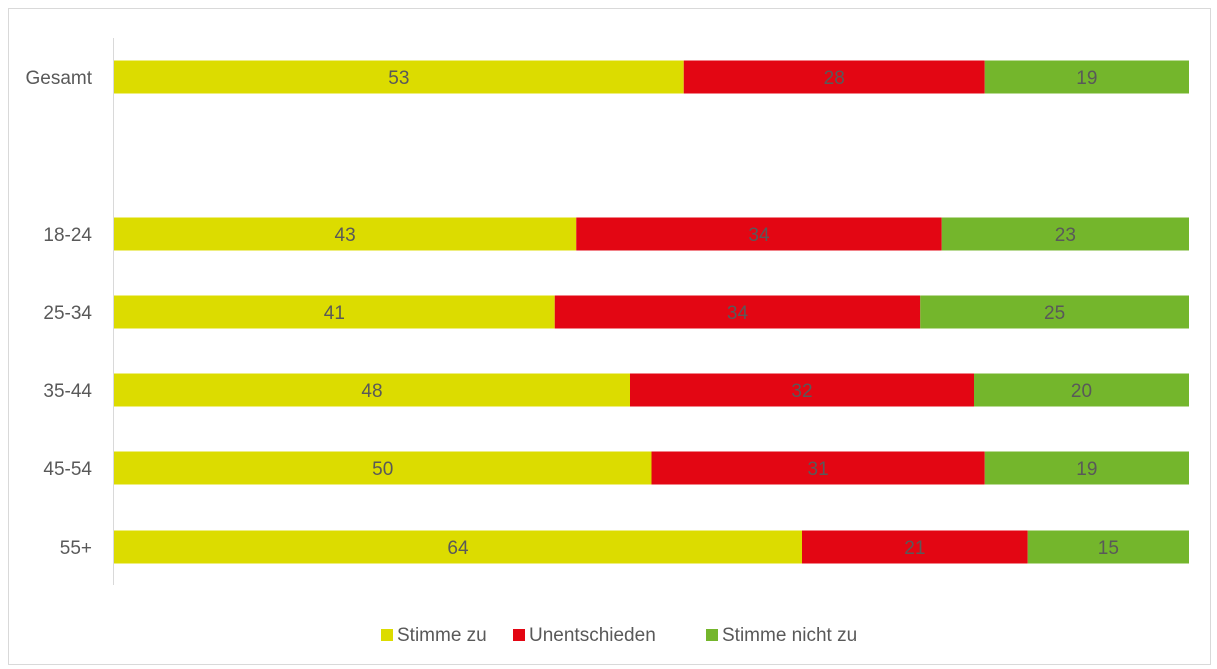 The height and width of the screenshot is (669, 1217). I want to click on data-label: 48, so click(371, 391).